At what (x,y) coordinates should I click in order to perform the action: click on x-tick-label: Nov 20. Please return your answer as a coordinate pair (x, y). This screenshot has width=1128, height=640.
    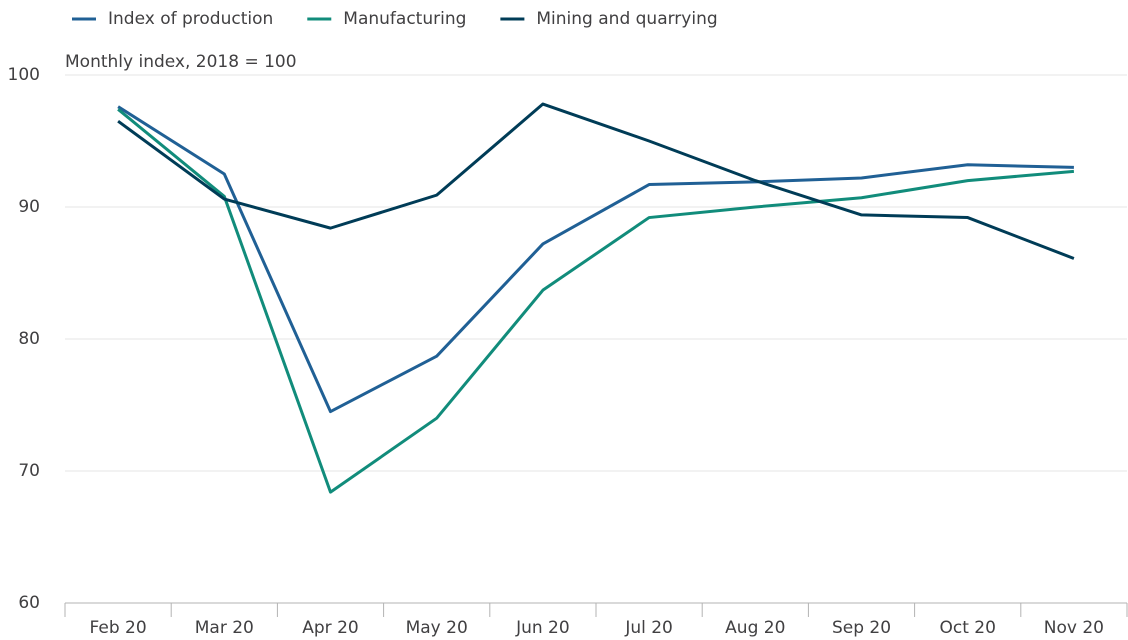
    Looking at the image, I should click on (1074, 628).